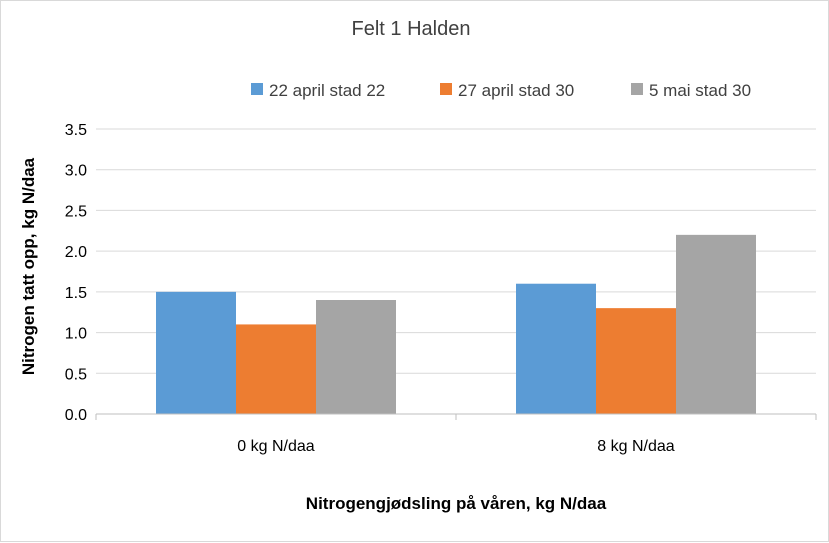  Describe the element at coordinates (700, 90) in the screenshot. I see `legend-label: 5 mai stad 30` at that location.